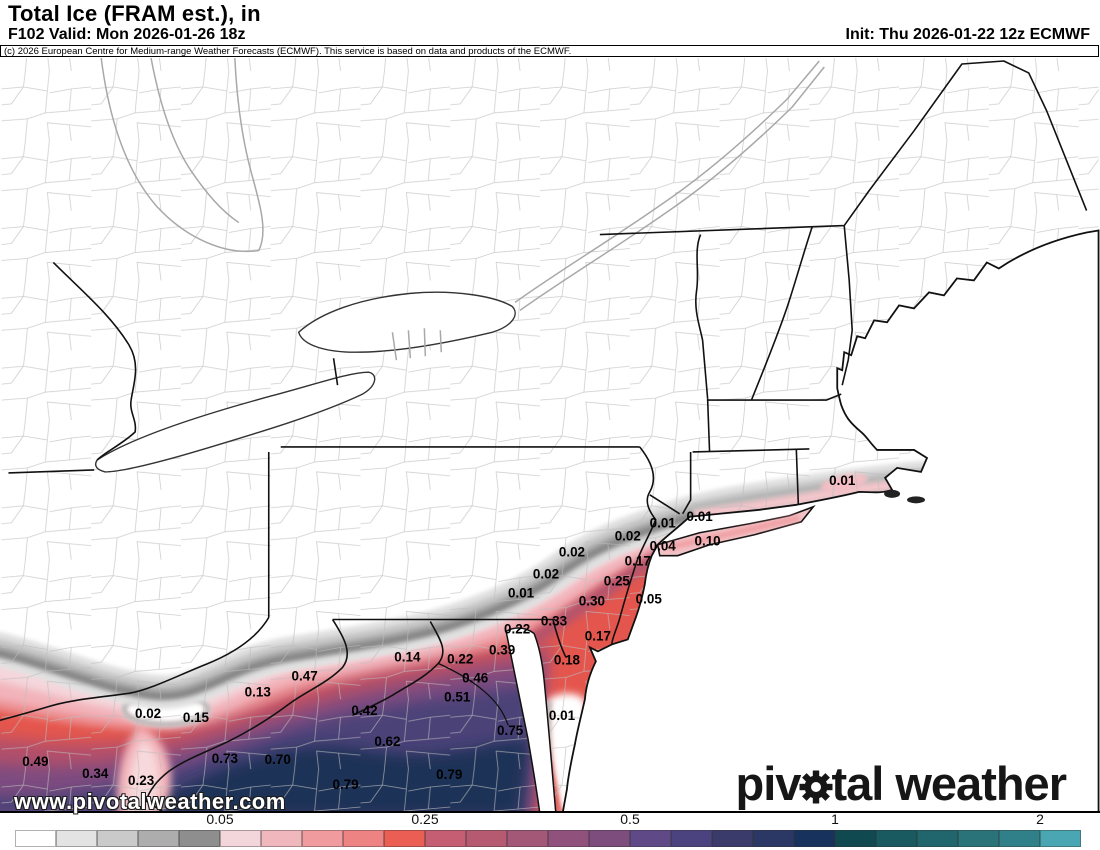  Describe the element at coordinates (768, 783) in the screenshot. I see `logo-text-before: piv` at that location.